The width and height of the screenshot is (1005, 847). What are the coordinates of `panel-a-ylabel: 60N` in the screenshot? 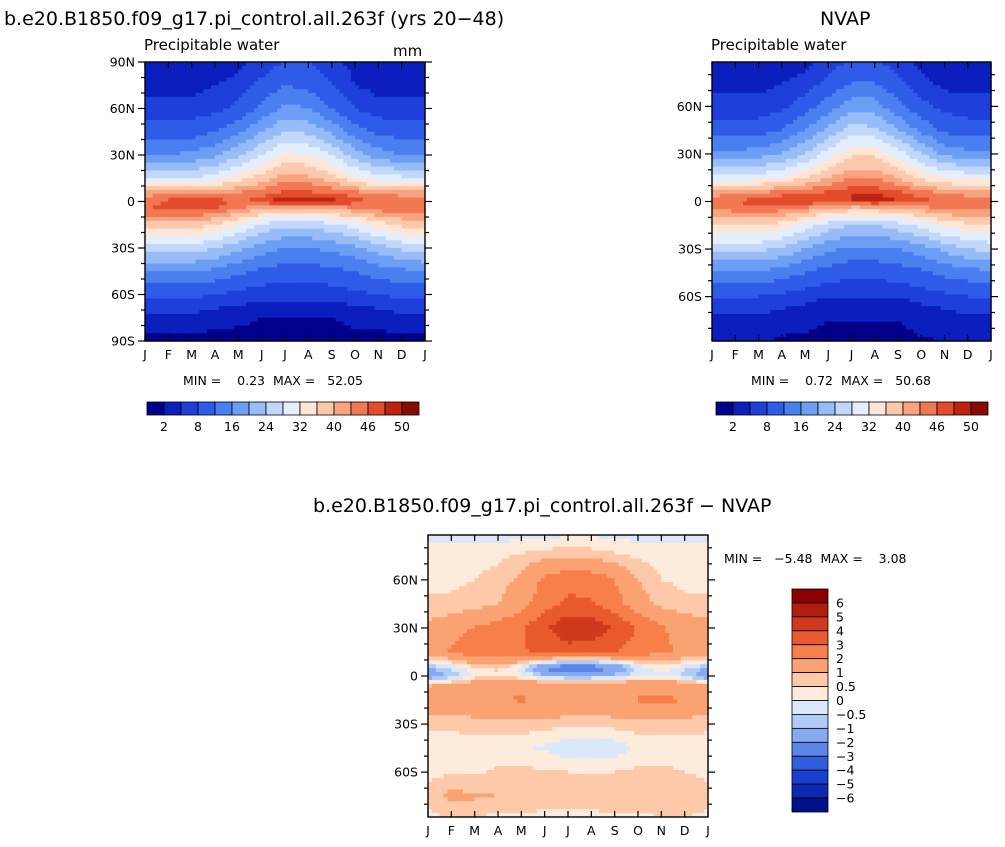 It's located at (122, 108).